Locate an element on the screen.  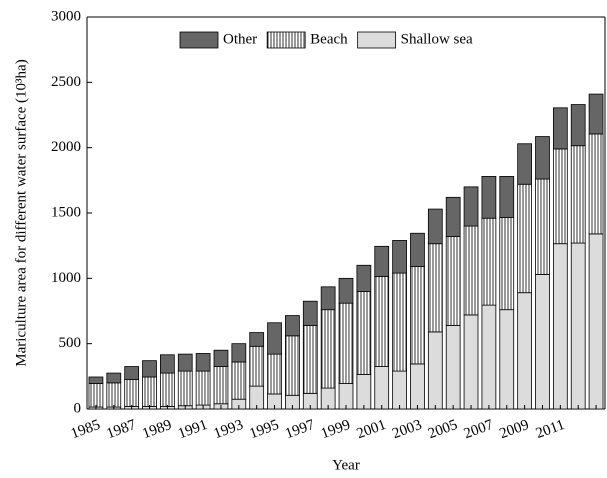
x-tick-label: 1999 is located at coordinates (336, 429).